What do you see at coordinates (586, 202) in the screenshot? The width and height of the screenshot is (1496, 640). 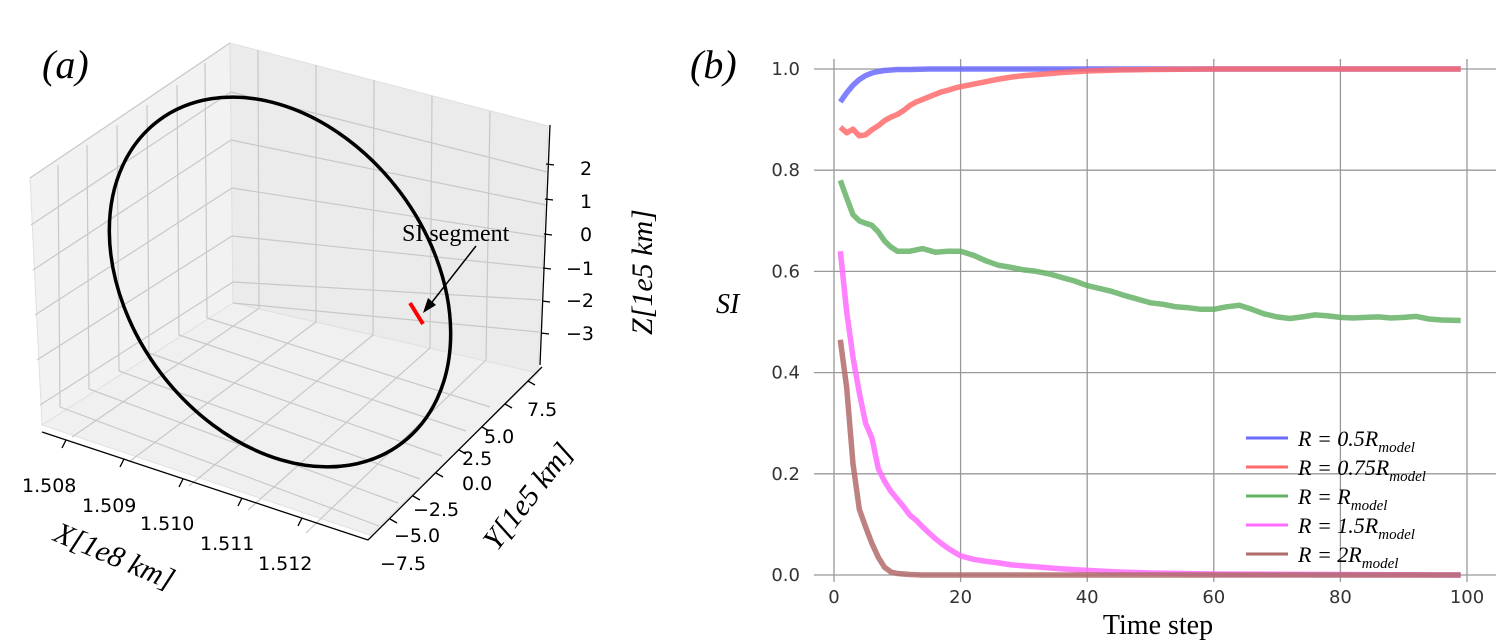 I see `z-tick-label: 1` at bounding box center [586, 202].